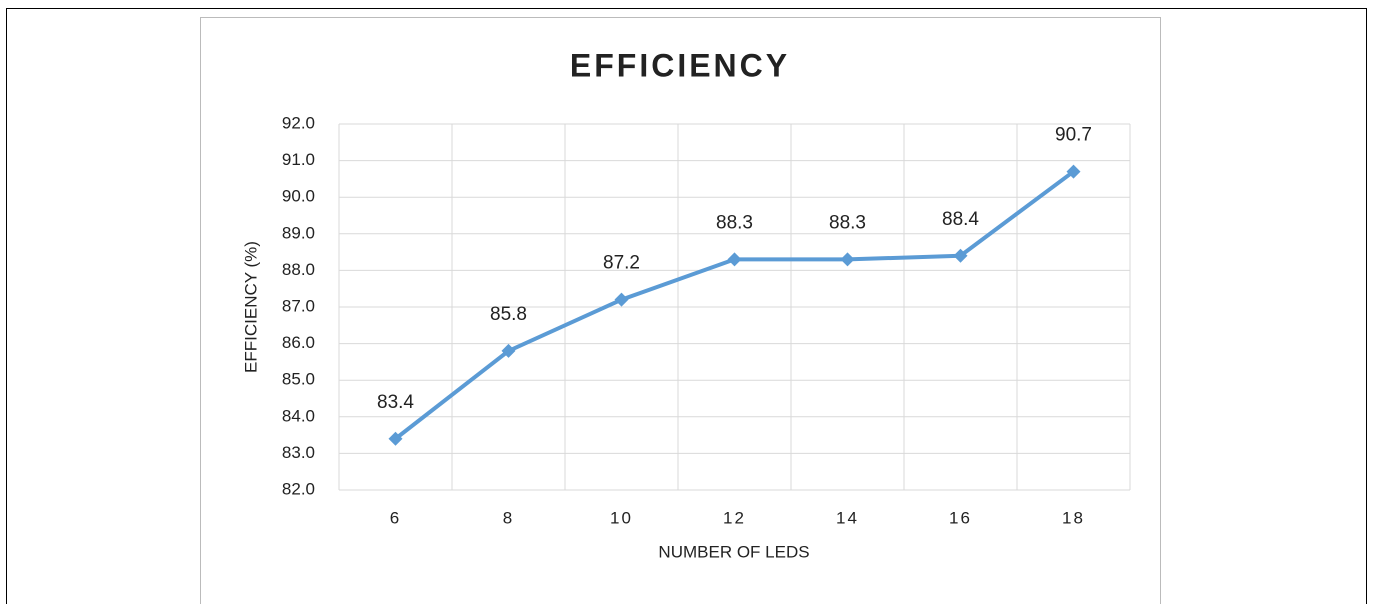  Describe the element at coordinates (621, 517) in the screenshot. I see `x-tick-label: 10` at that location.